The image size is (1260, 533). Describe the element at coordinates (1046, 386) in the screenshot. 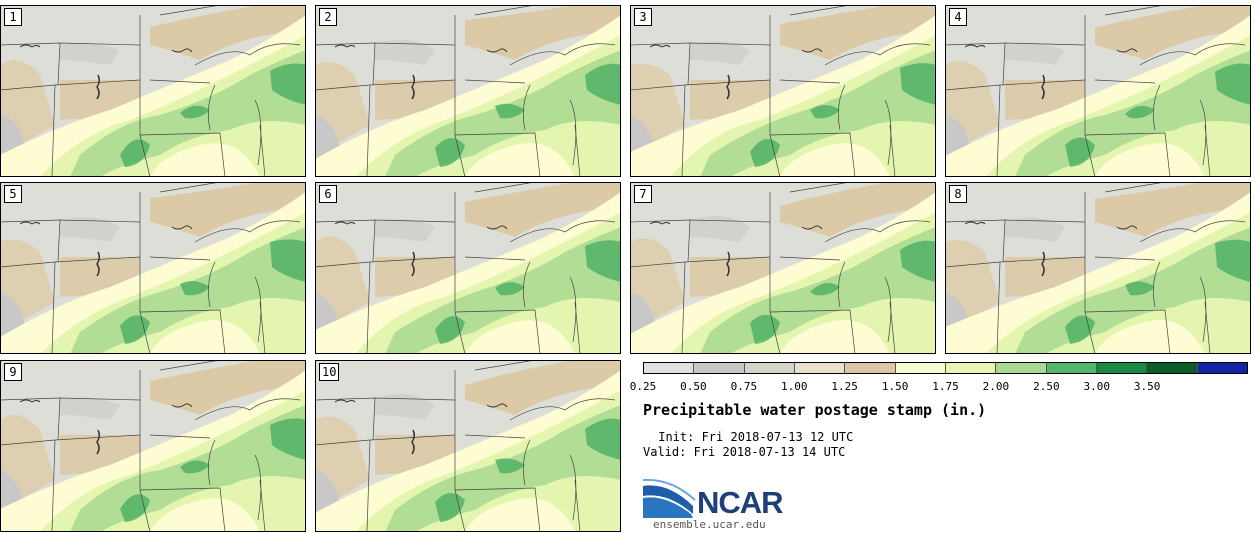

I see `colorbar-tick-label: 2.50` at that location.